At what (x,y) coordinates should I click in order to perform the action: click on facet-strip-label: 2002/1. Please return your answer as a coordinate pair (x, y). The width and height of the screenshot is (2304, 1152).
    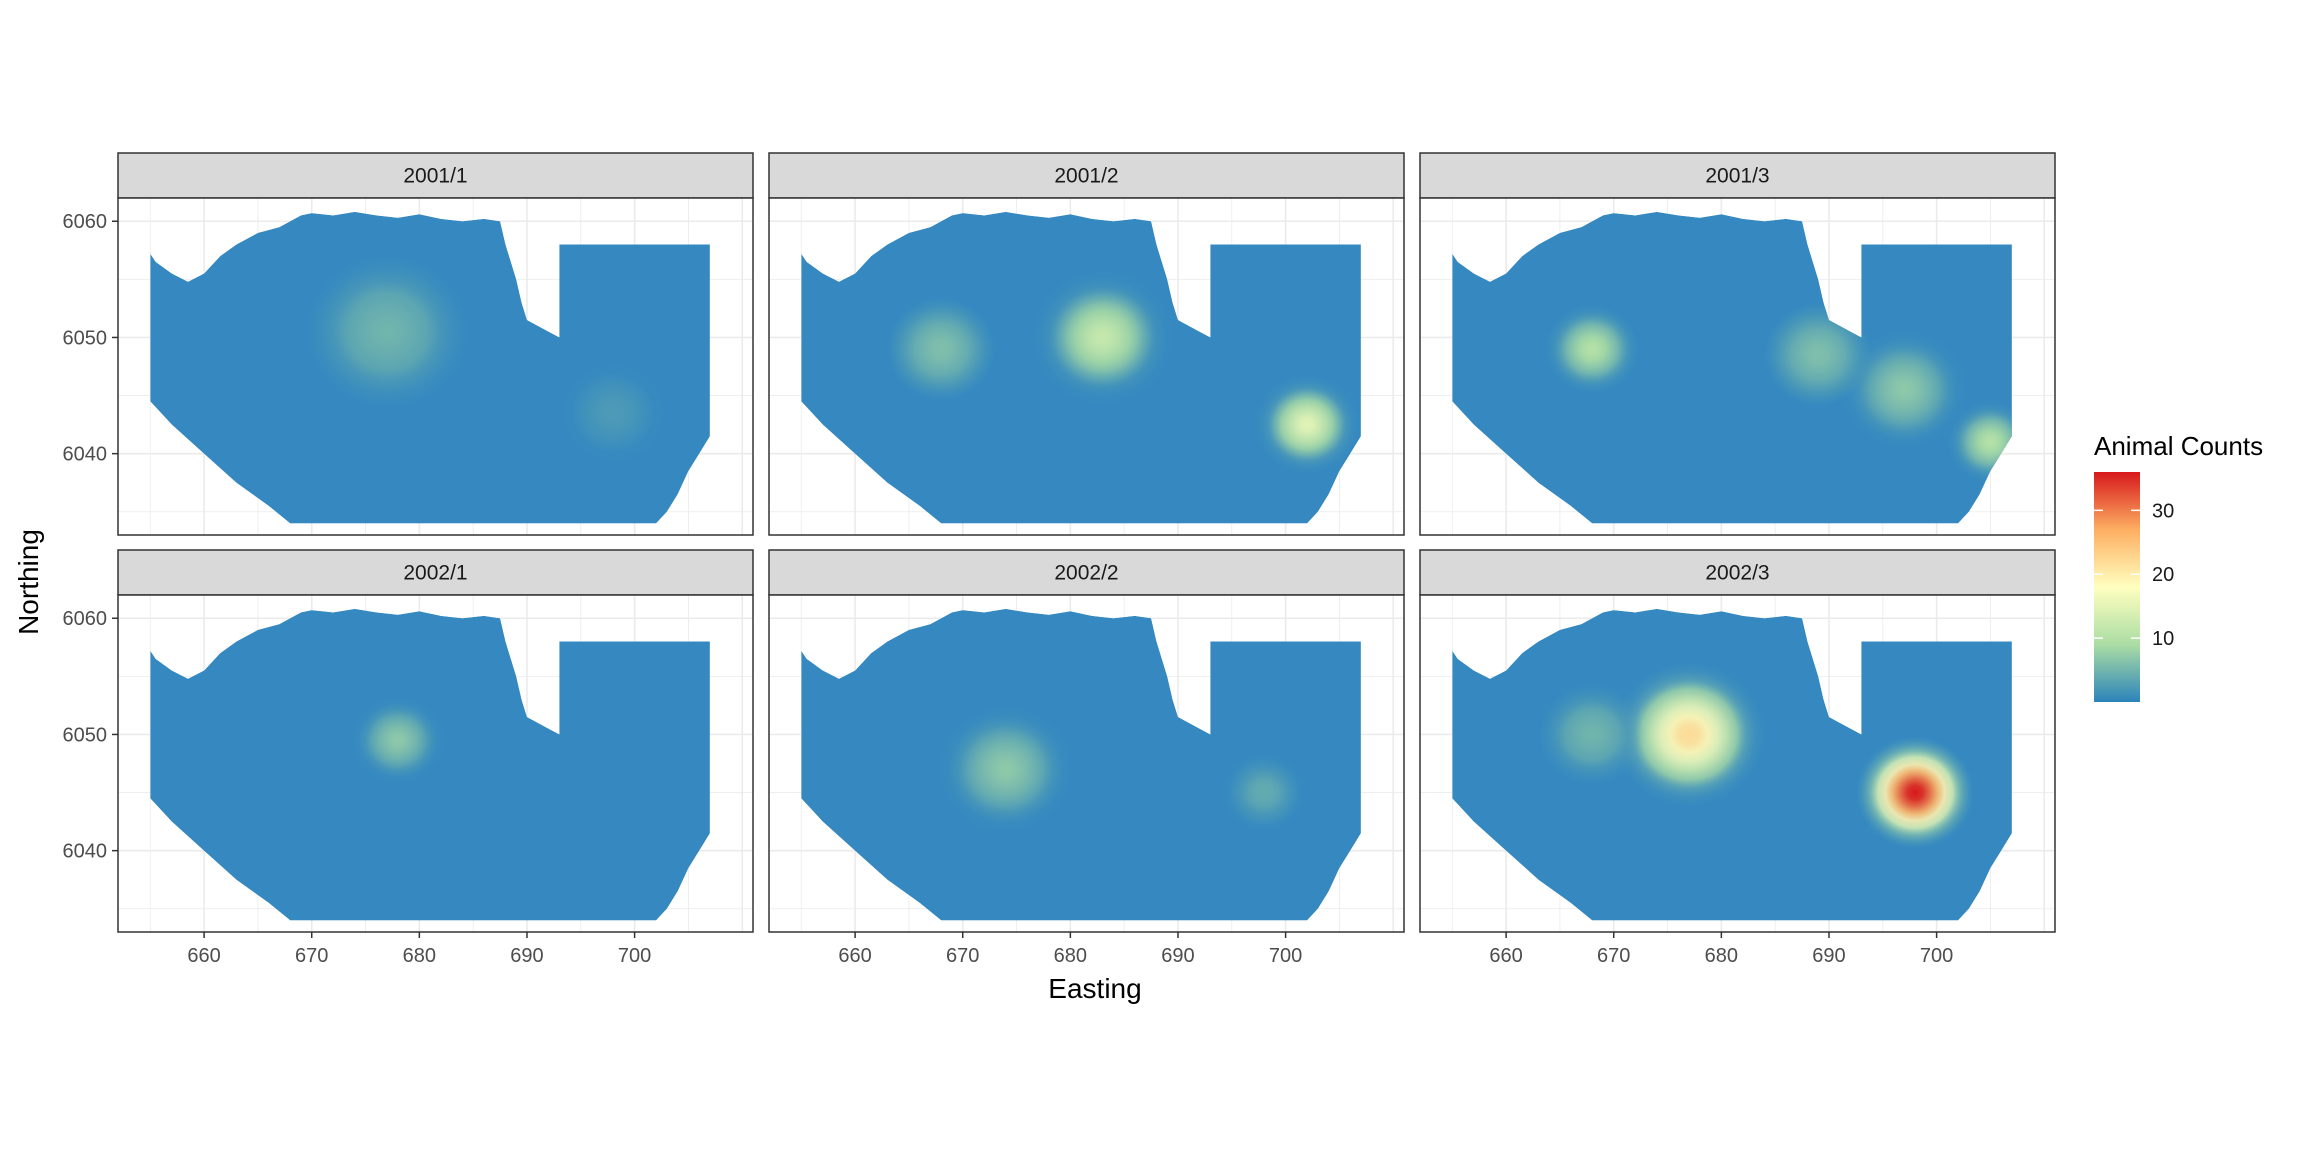
    Looking at the image, I should click on (435, 573).